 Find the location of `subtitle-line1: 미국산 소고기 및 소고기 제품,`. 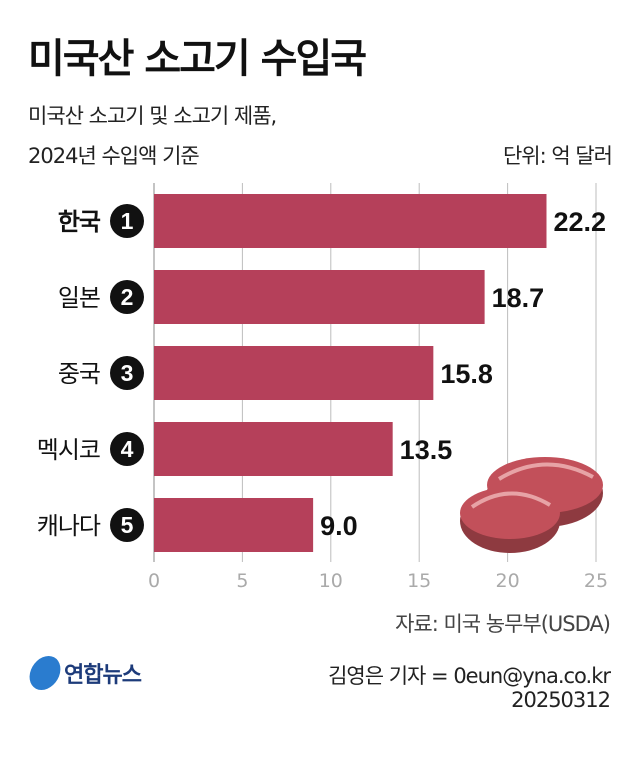

subtitle-line1: 미국산 소고기 및 소고기 제품, is located at coordinates (152, 116).